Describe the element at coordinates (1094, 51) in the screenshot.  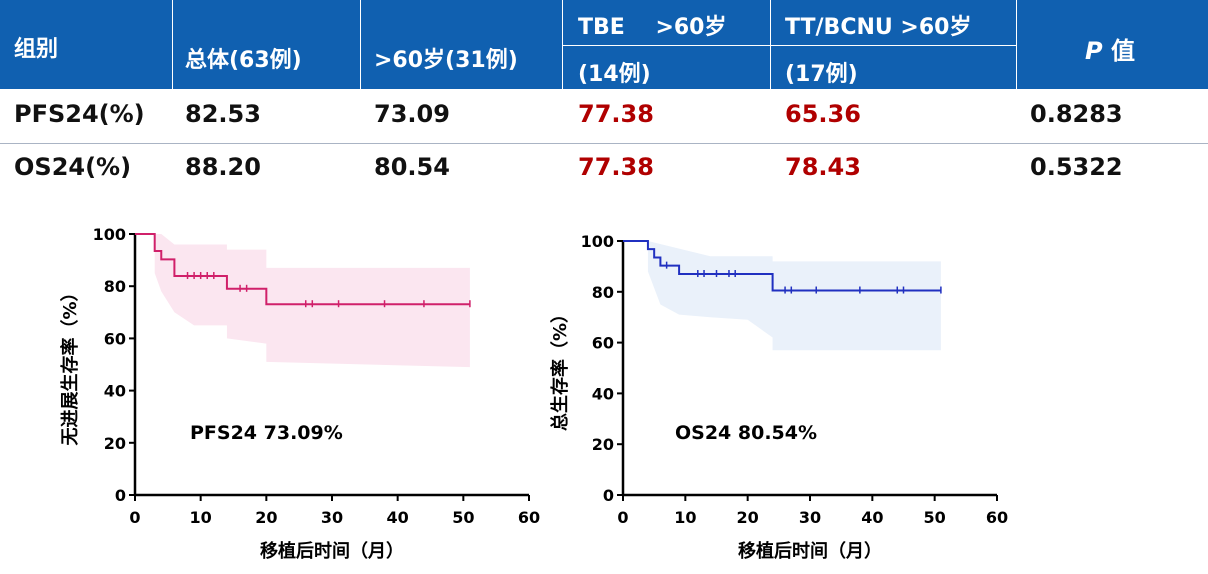
I see `header-p-letter: P` at that location.